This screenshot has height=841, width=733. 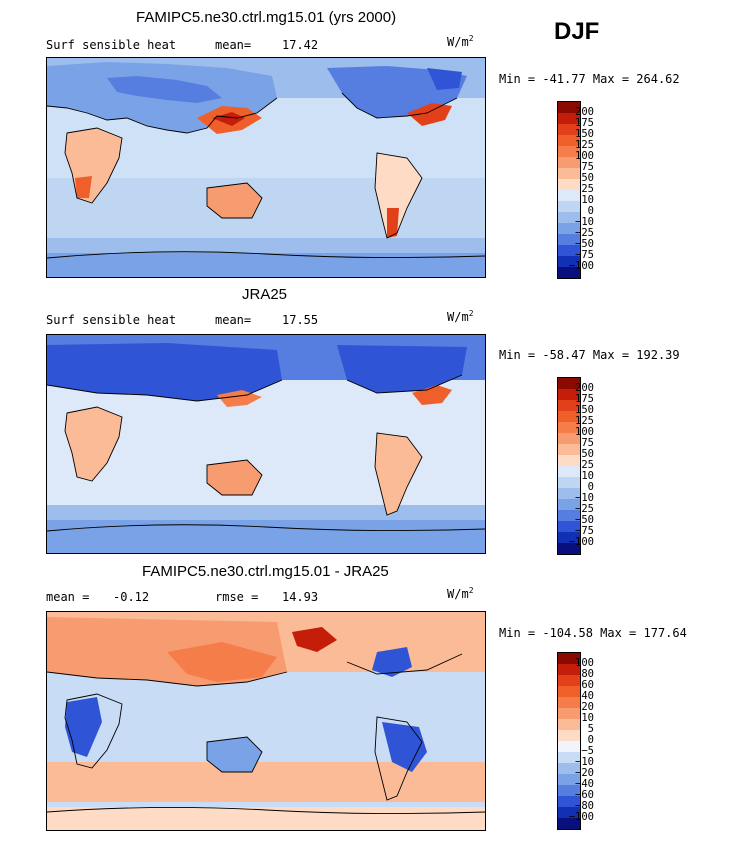 I want to click on colorbar-label: −60, so click(x=584, y=795).